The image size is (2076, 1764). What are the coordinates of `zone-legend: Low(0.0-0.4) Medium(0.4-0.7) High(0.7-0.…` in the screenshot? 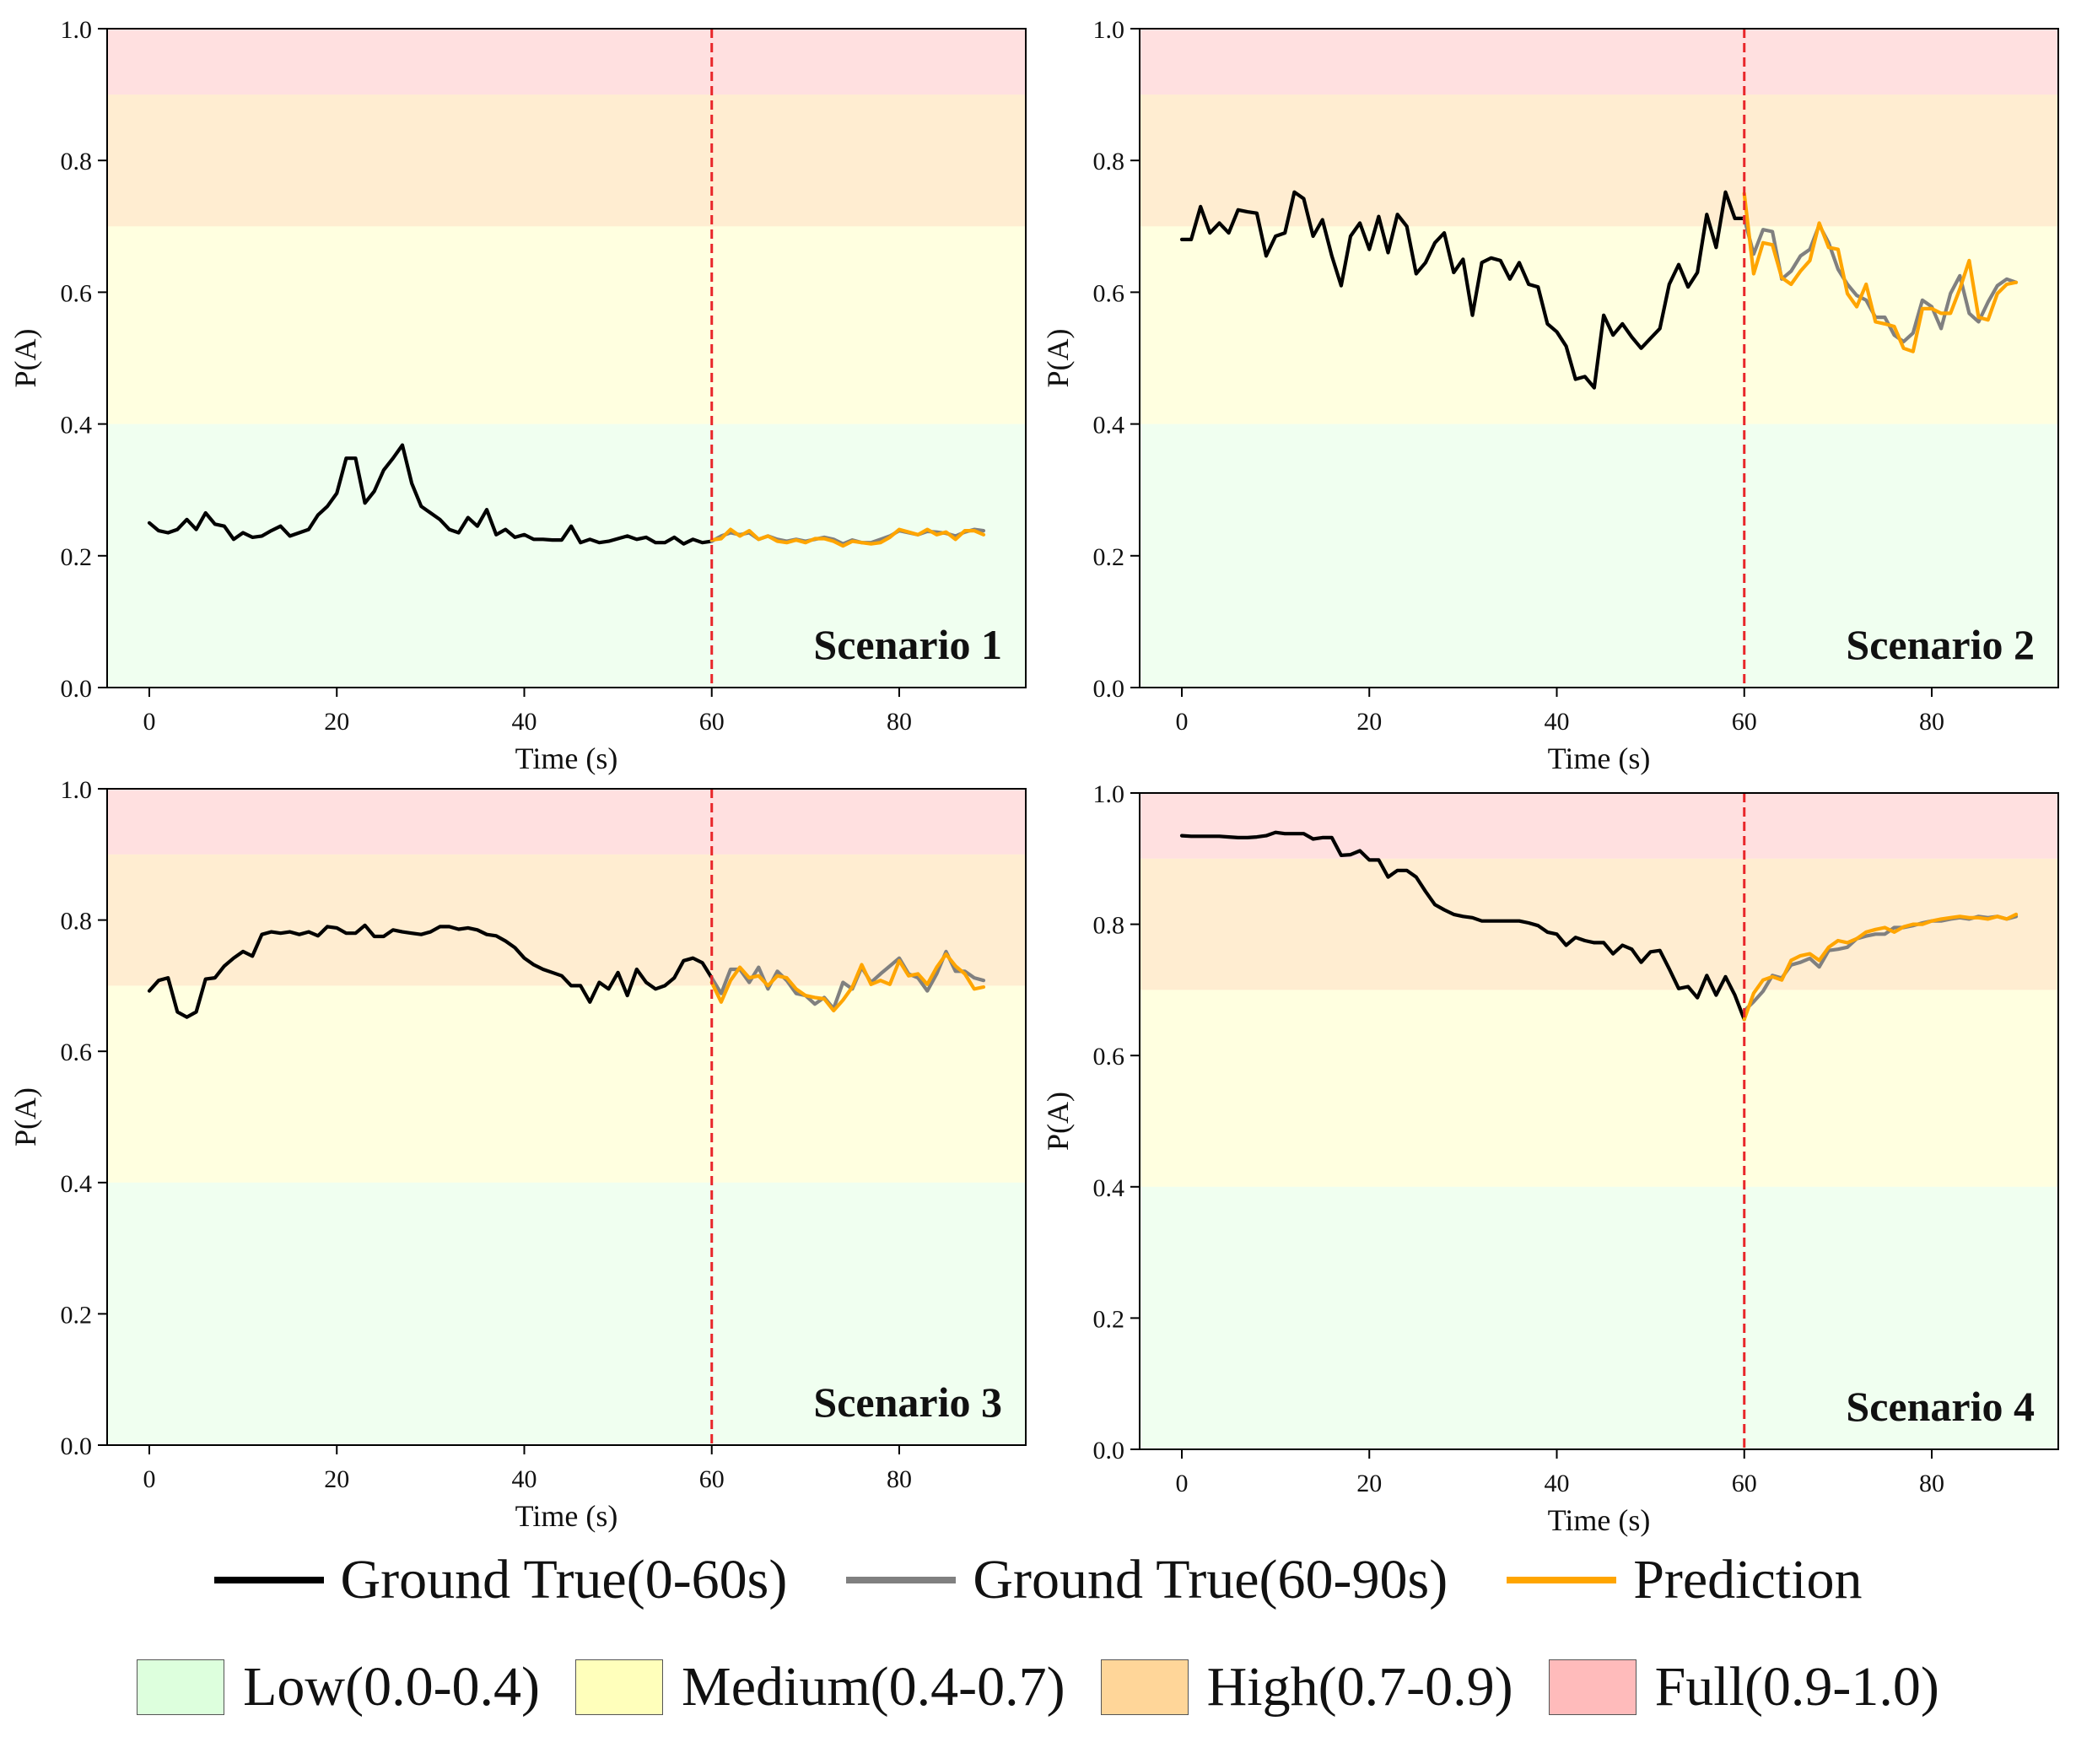 It's located at (1038, 1687).